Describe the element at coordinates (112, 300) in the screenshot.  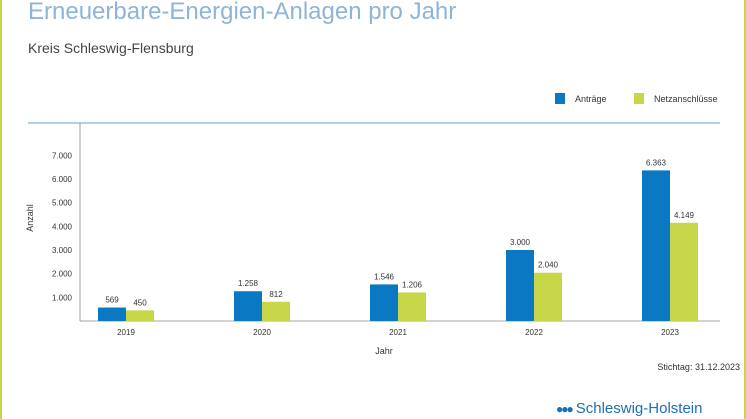
I see `data-label: 569` at that location.